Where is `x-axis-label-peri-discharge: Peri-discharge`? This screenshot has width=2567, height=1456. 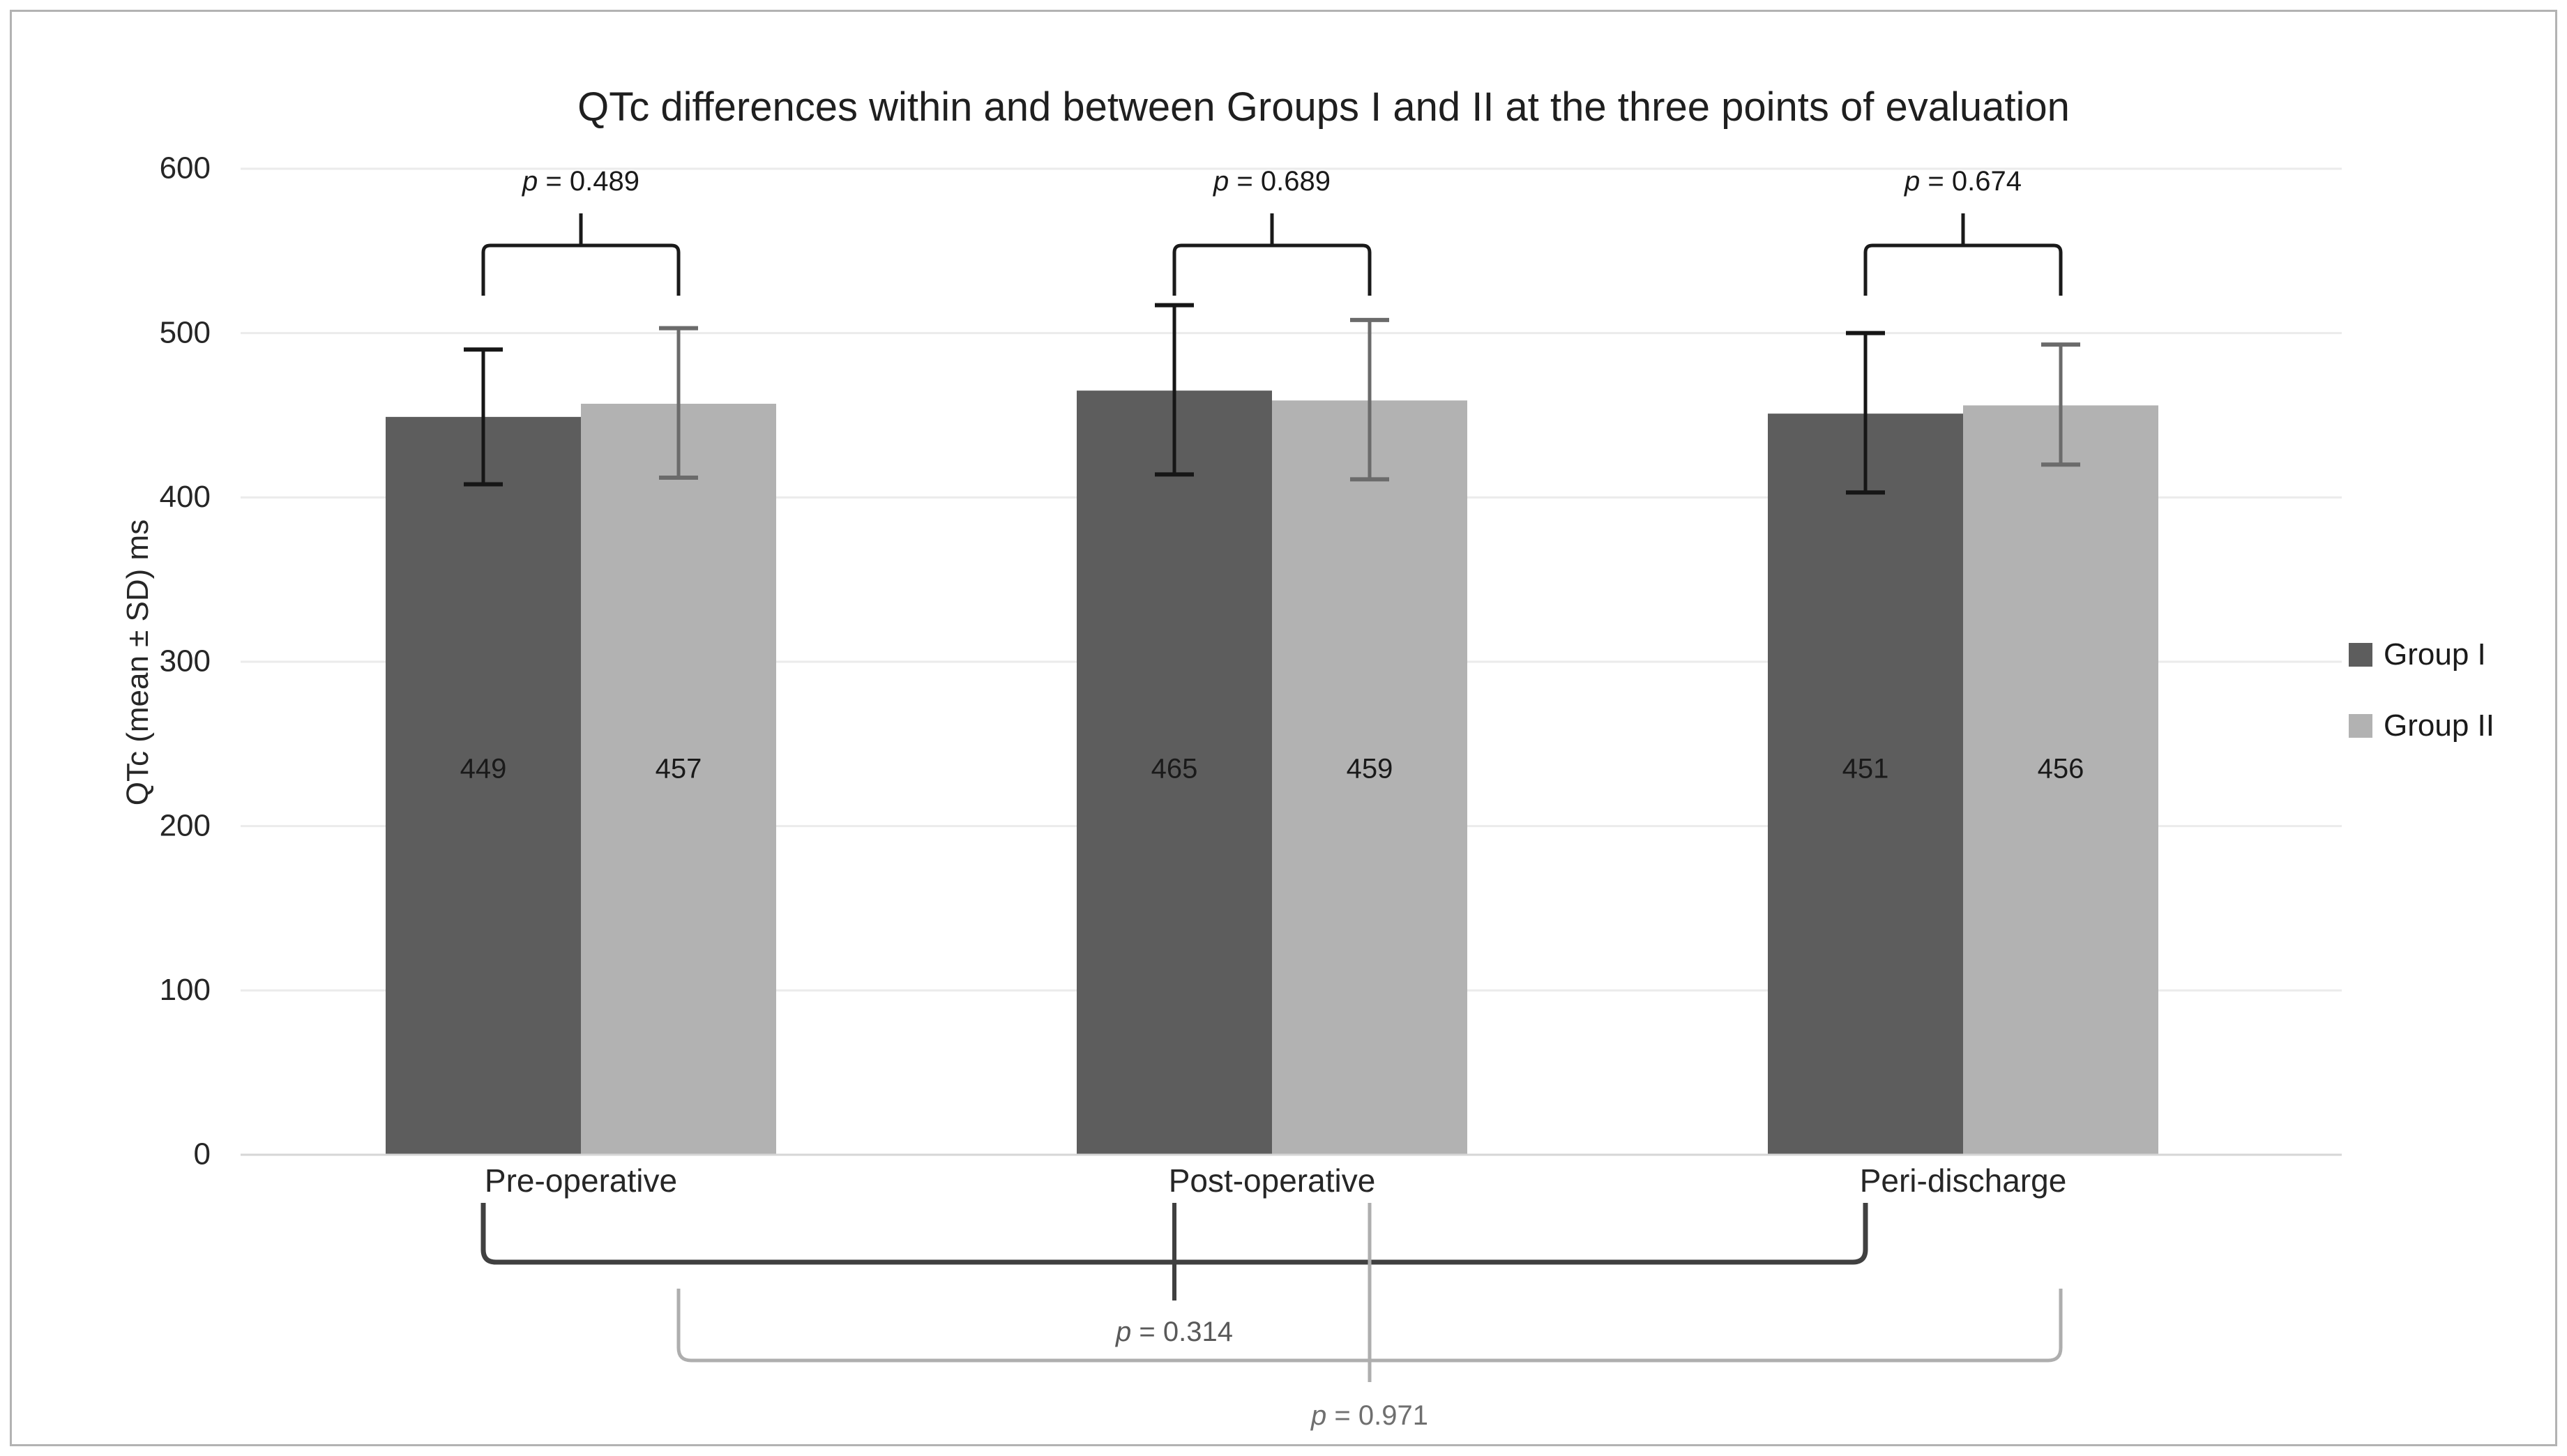
x-axis-label-peri-discharge: Peri-discharge is located at coordinates (1963, 1180).